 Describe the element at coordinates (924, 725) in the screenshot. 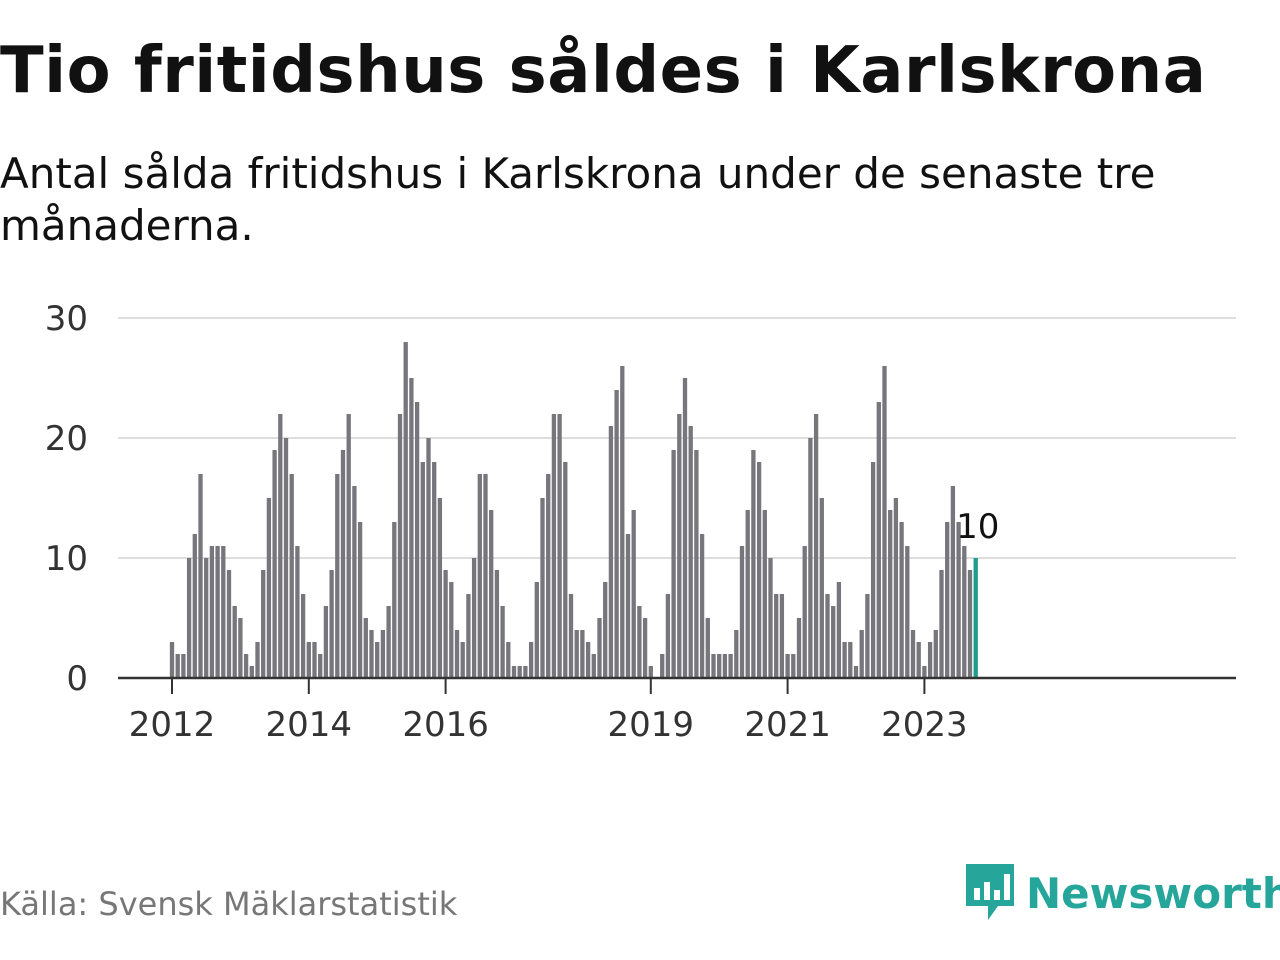

I see `x-tick-label: 2023` at that location.